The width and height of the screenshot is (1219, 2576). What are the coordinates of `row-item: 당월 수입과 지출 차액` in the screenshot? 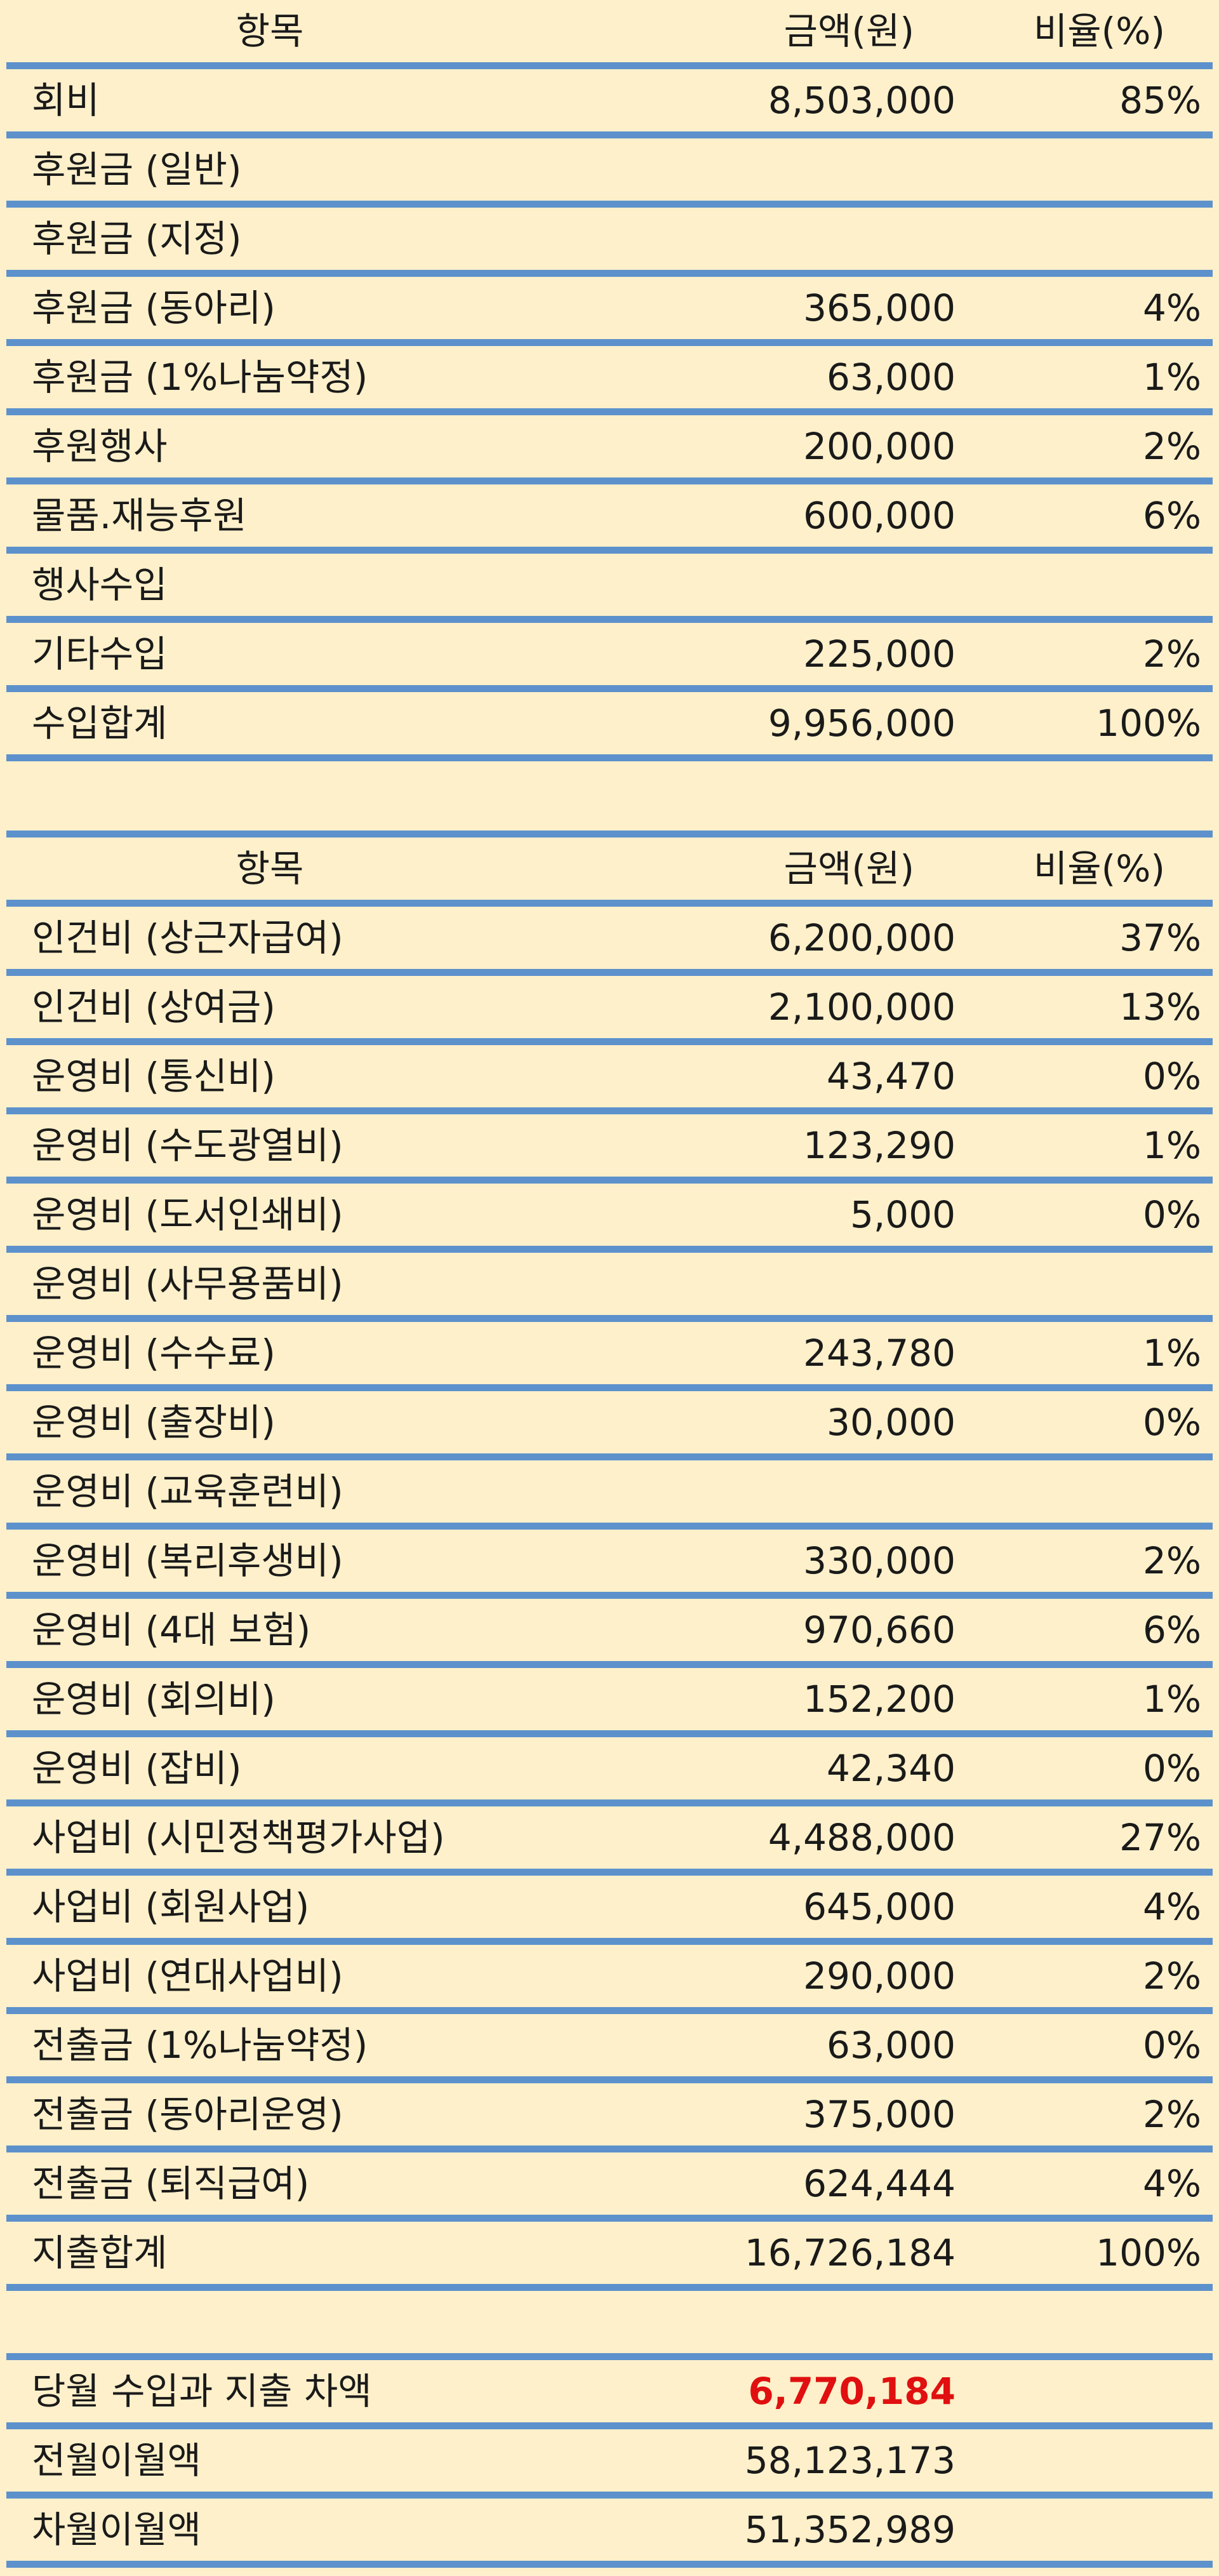 It's located at (202, 2391).